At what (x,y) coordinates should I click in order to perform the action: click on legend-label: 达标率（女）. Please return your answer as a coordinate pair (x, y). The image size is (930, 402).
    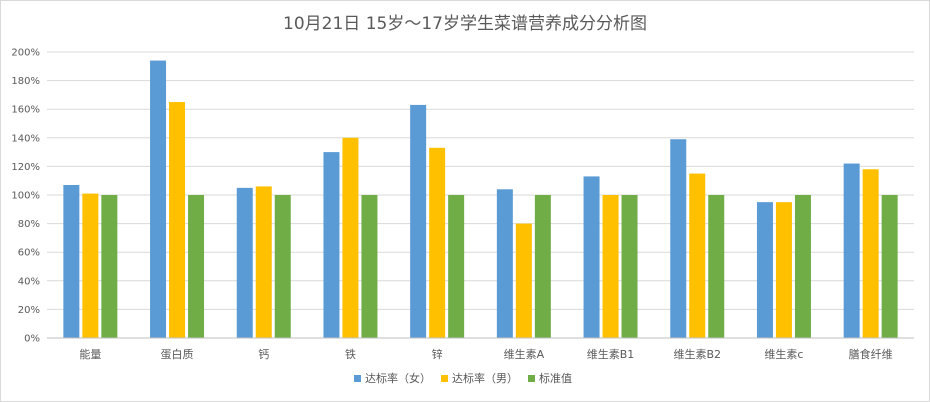
    Looking at the image, I should click on (398, 378).